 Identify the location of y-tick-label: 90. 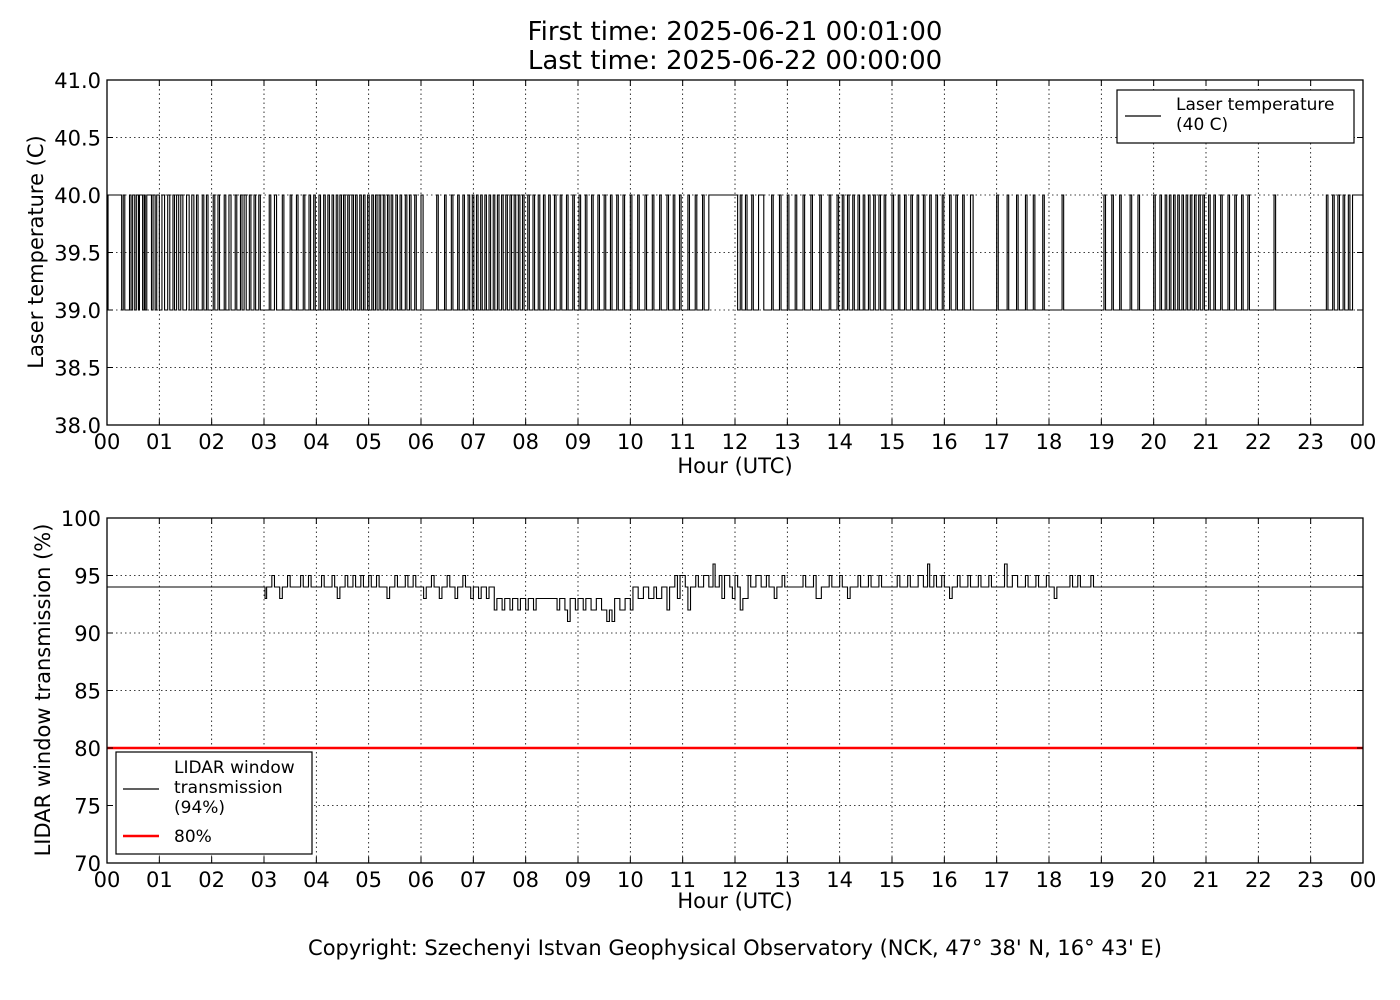
(87, 634).